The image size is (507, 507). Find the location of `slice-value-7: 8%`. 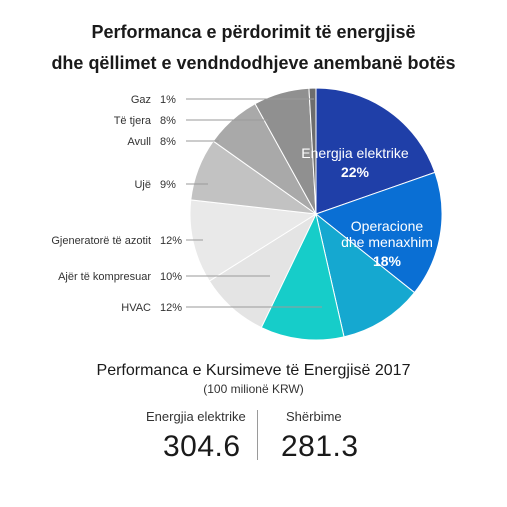

slice-value-7: 8% is located at coordinates (168, 142).